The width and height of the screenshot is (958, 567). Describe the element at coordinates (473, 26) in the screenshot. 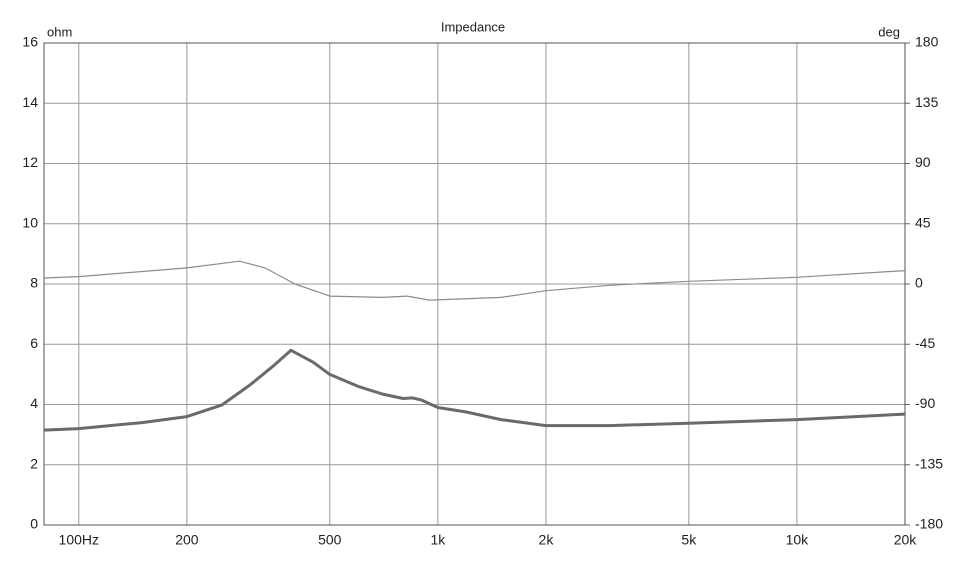

I see `chart-title: Impedance` at that location.